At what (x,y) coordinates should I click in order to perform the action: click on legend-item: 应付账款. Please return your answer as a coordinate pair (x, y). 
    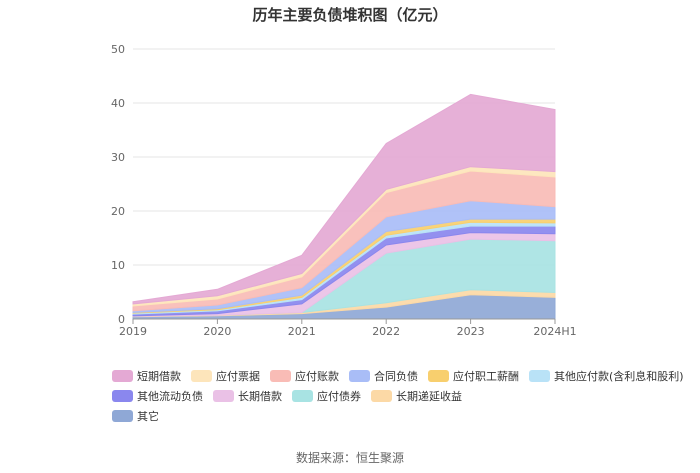
    Looking at the image, I should click on (304, 376).